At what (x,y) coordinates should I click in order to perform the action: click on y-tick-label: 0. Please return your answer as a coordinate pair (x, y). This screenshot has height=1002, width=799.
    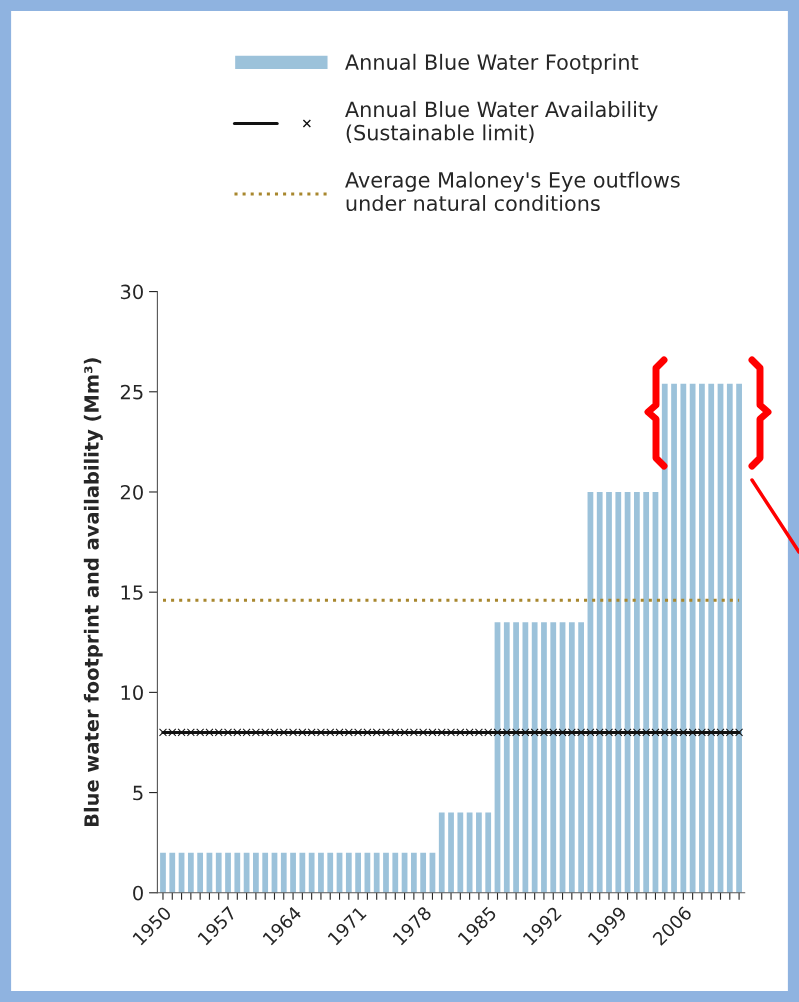
    Looking at the image, I should click on (138, 893).